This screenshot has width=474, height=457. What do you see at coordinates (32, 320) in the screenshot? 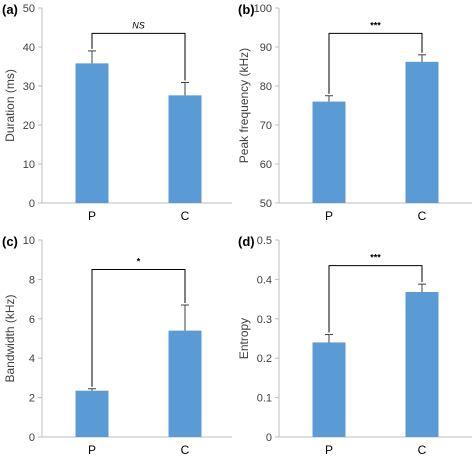
I see `y-tick-label: 6` at bounding box center [32, 320].